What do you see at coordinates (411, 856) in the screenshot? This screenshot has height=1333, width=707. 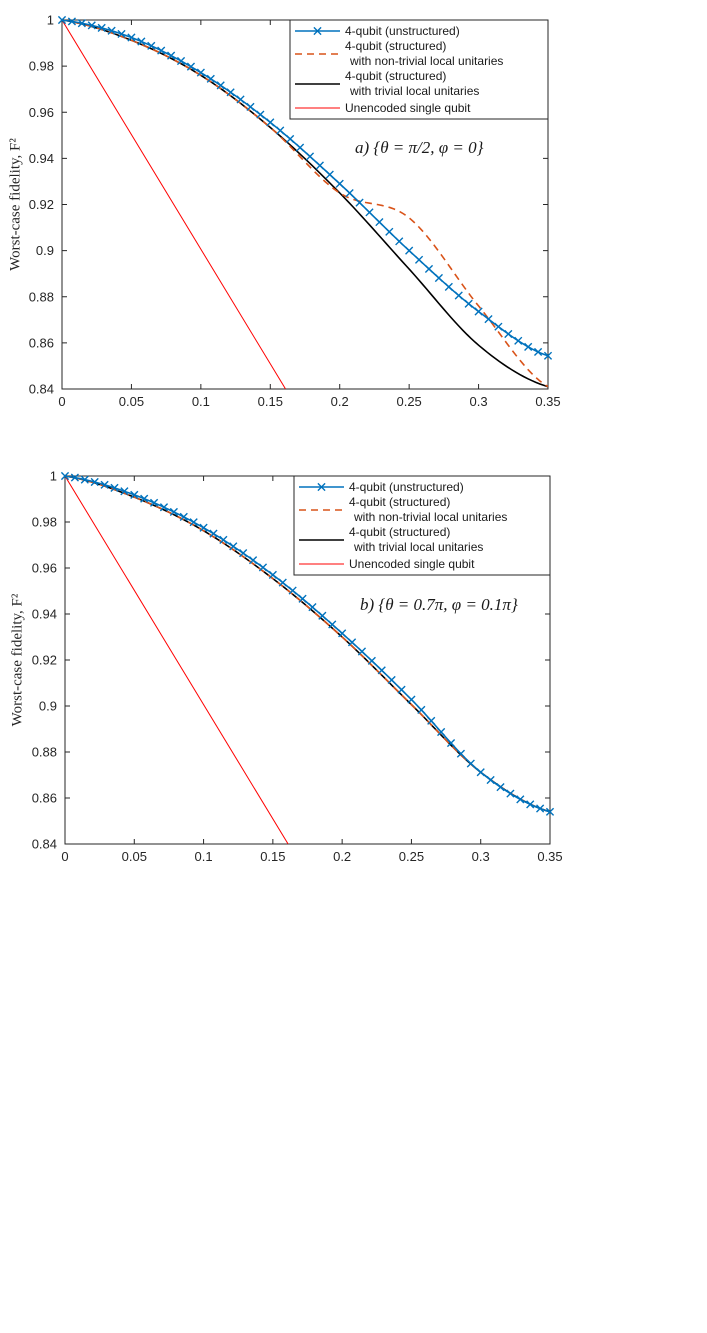 I see `panel-b-x-tick-label: 0.25` at bounding box center [411, 856].